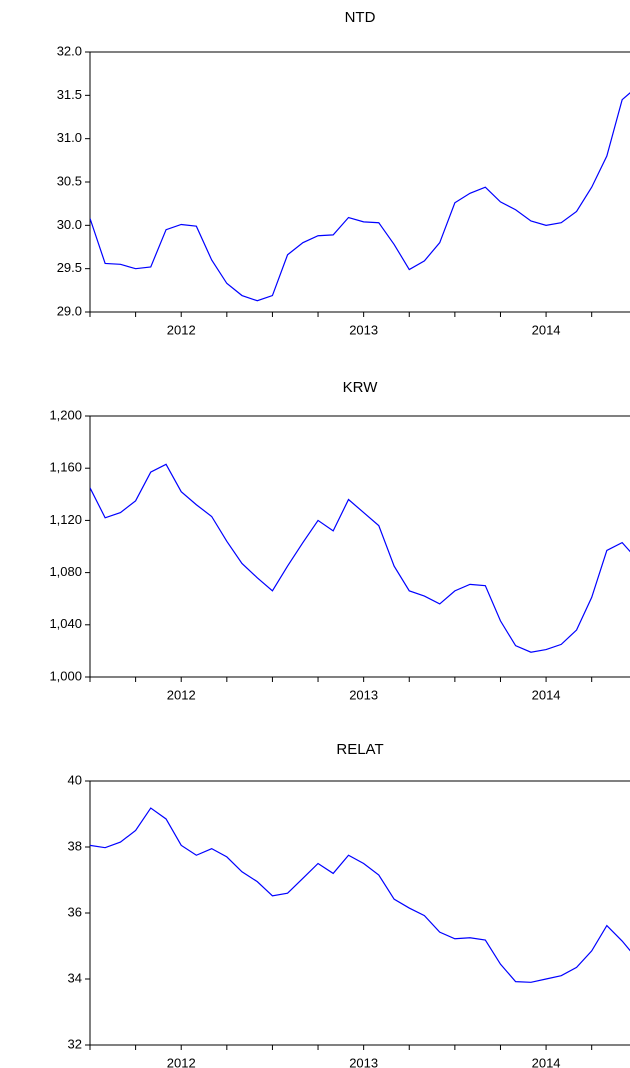 Image resolution: width=630 pixels, height=1068 pixels. What do you see at coordinates (360, 895) in the screenshot?
I see `data-line` at bounding box center [360, 895].